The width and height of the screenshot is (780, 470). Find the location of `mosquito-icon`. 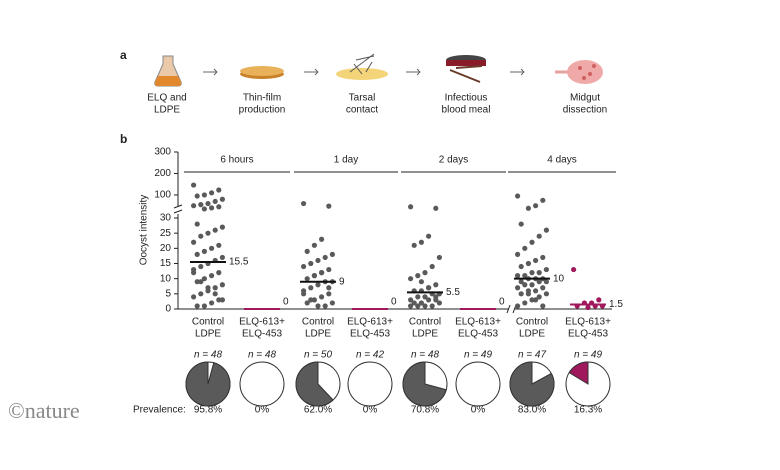

mosquito-icon is located at coordinates (362, 66).